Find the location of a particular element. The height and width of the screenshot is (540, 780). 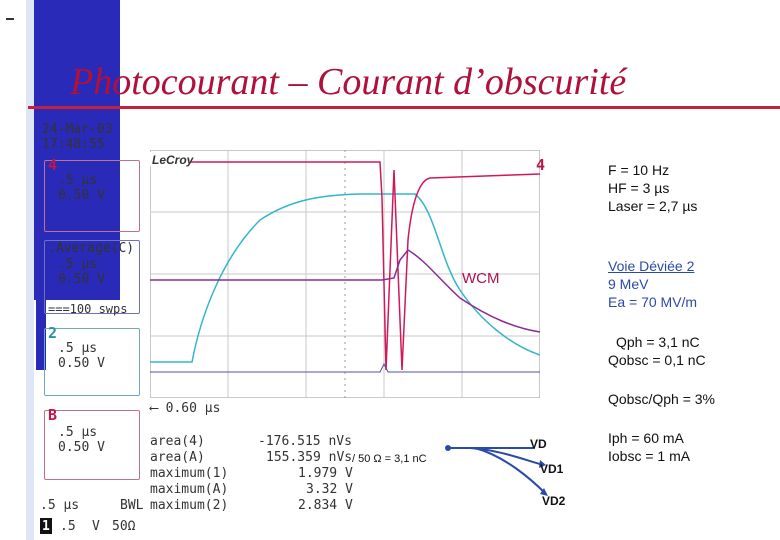

scope-brand-bg is located at coordinates (170, 159).